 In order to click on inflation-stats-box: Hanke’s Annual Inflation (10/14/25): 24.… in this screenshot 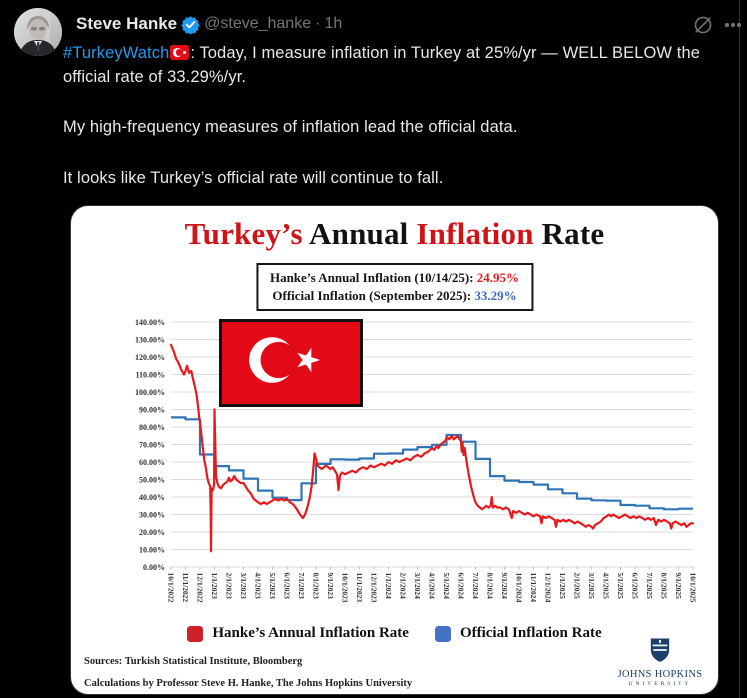, I will do `click(394, 287)`.